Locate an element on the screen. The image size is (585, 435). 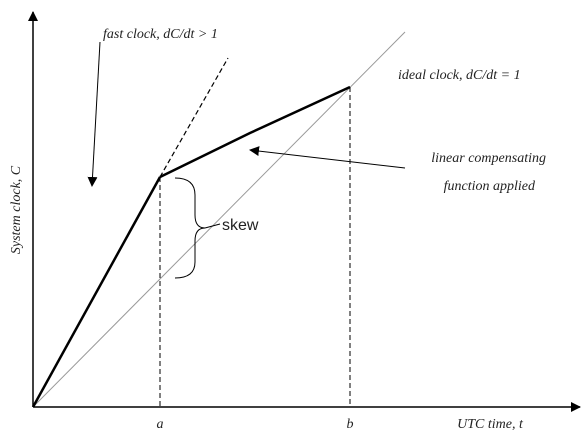
fast-clock-label: fast clock, dC/dt > 1 is located at coordinates (160, 34).